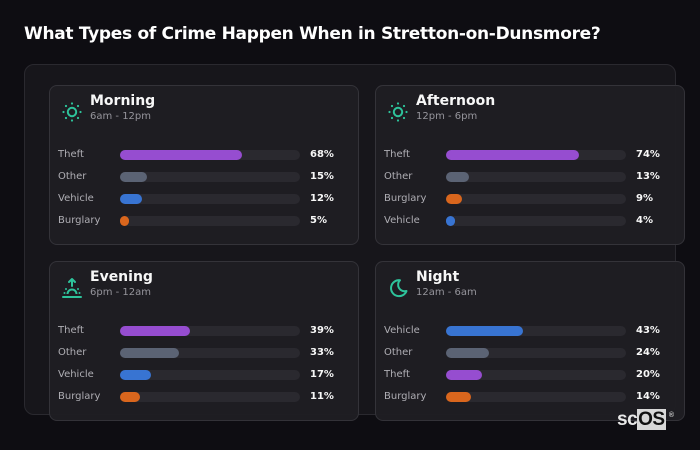  What do you see at coordinates (322, 198) in the screenshot?
I see `bar-value: 12%` at bounding box center [322, 198].